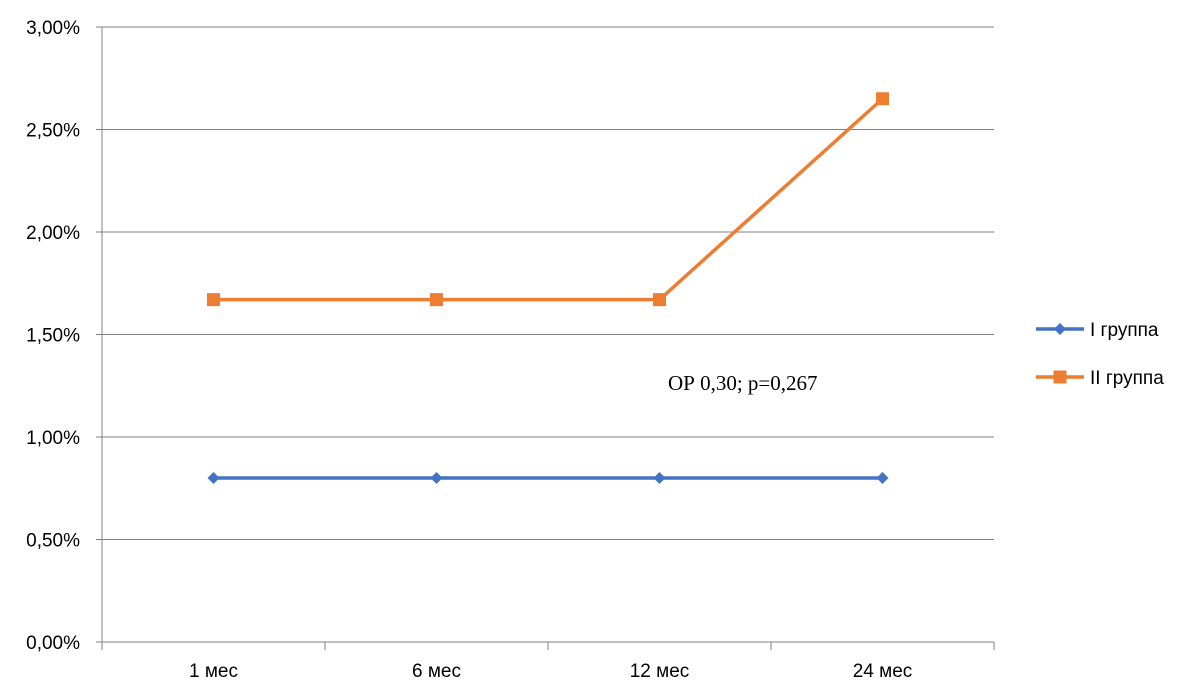 The image size is (1191, 689). Describe the element at coordinates (53, 643) in the screenshot. I see `y-tick-label: 0,00%` at that location.